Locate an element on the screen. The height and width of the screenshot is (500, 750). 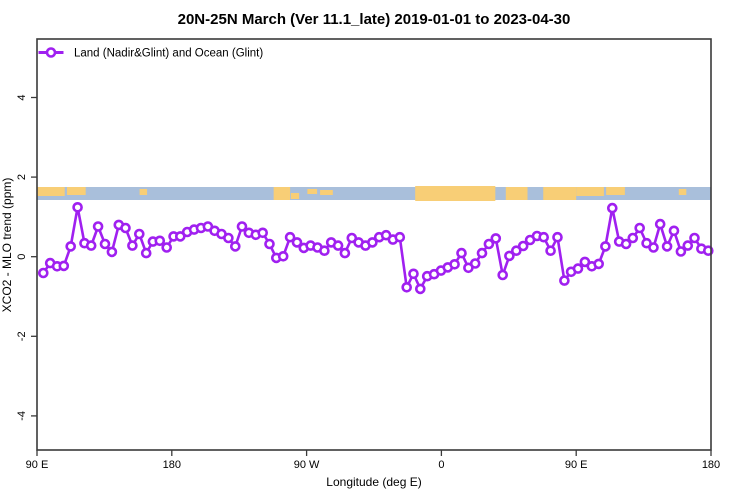
map-band is located at coordinates (374, 193).